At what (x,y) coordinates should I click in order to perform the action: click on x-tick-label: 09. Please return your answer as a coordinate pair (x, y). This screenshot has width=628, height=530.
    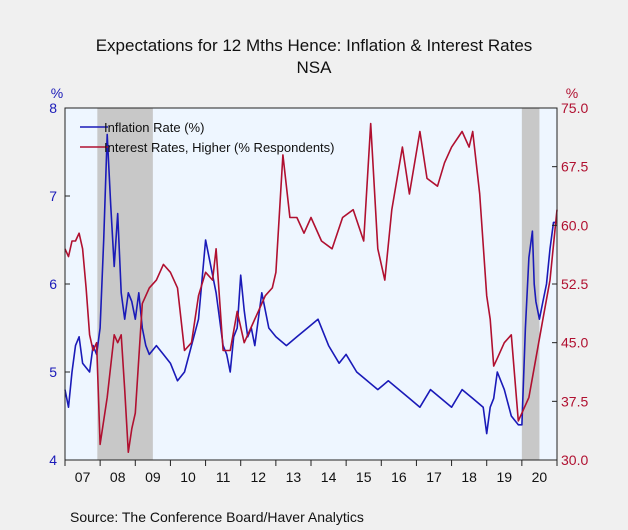
    Looking at the image, I should click on (153, 477).